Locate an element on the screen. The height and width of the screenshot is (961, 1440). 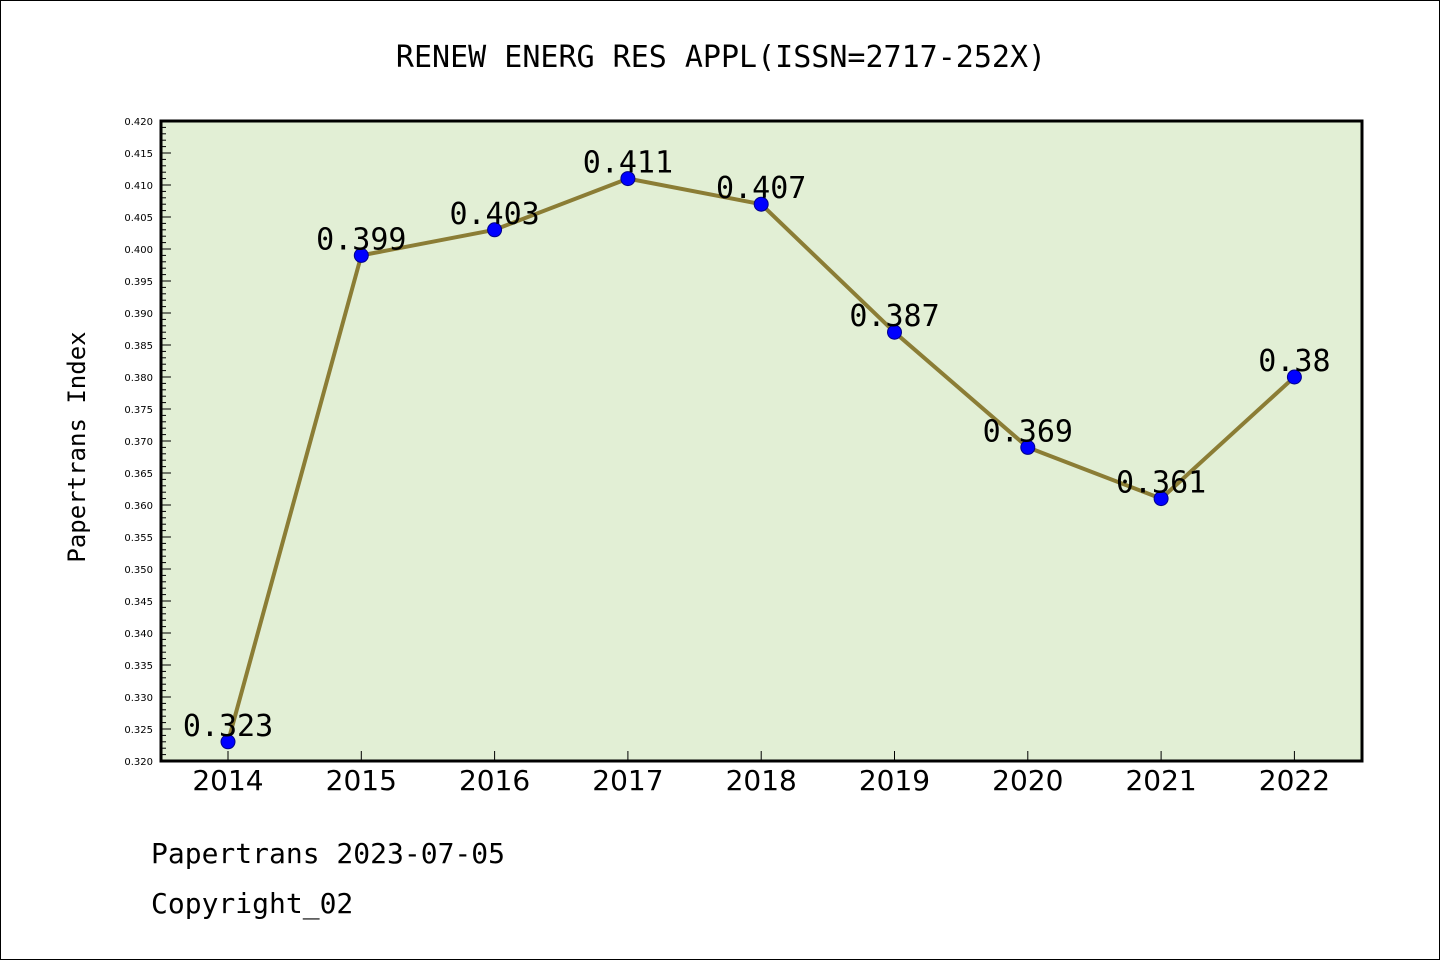
y-tick-label: 0.335 is located at coordinates (138, 666).